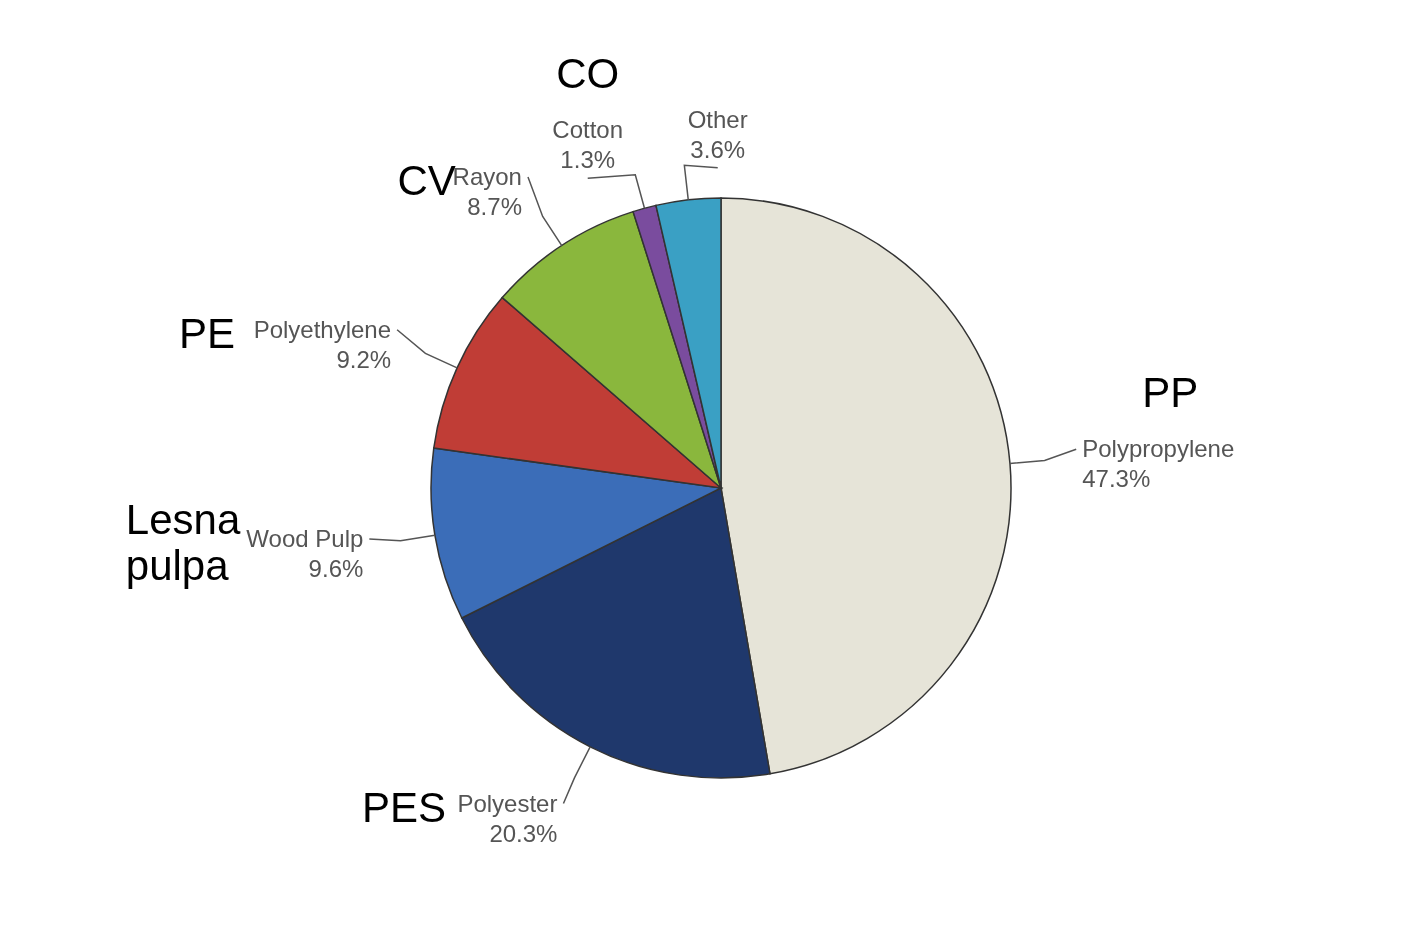 The image size is (1426, 934). I want to click on text: CO, so click(588, 74).